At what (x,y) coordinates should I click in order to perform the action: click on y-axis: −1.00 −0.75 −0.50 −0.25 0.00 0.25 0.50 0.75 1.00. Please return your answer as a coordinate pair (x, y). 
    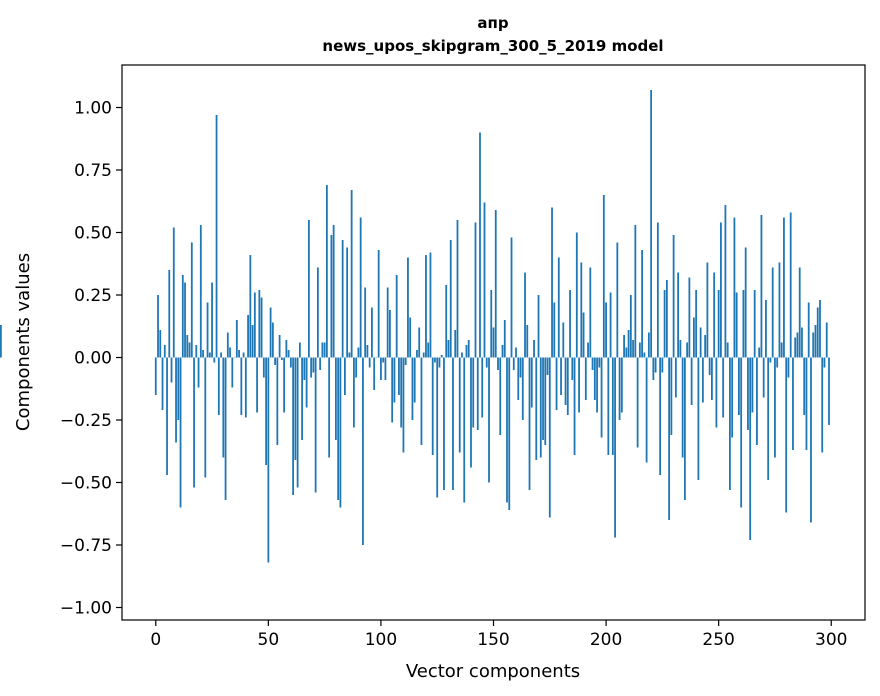
    Looking at the image, I should click on (91, 359).